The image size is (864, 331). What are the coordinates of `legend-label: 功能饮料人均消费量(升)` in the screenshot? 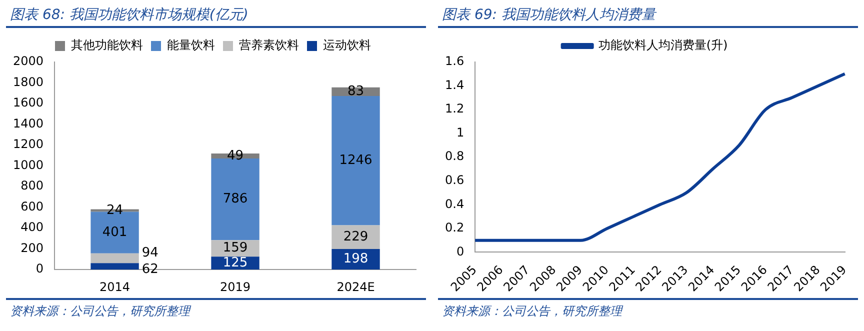 It's located at (663, 45).